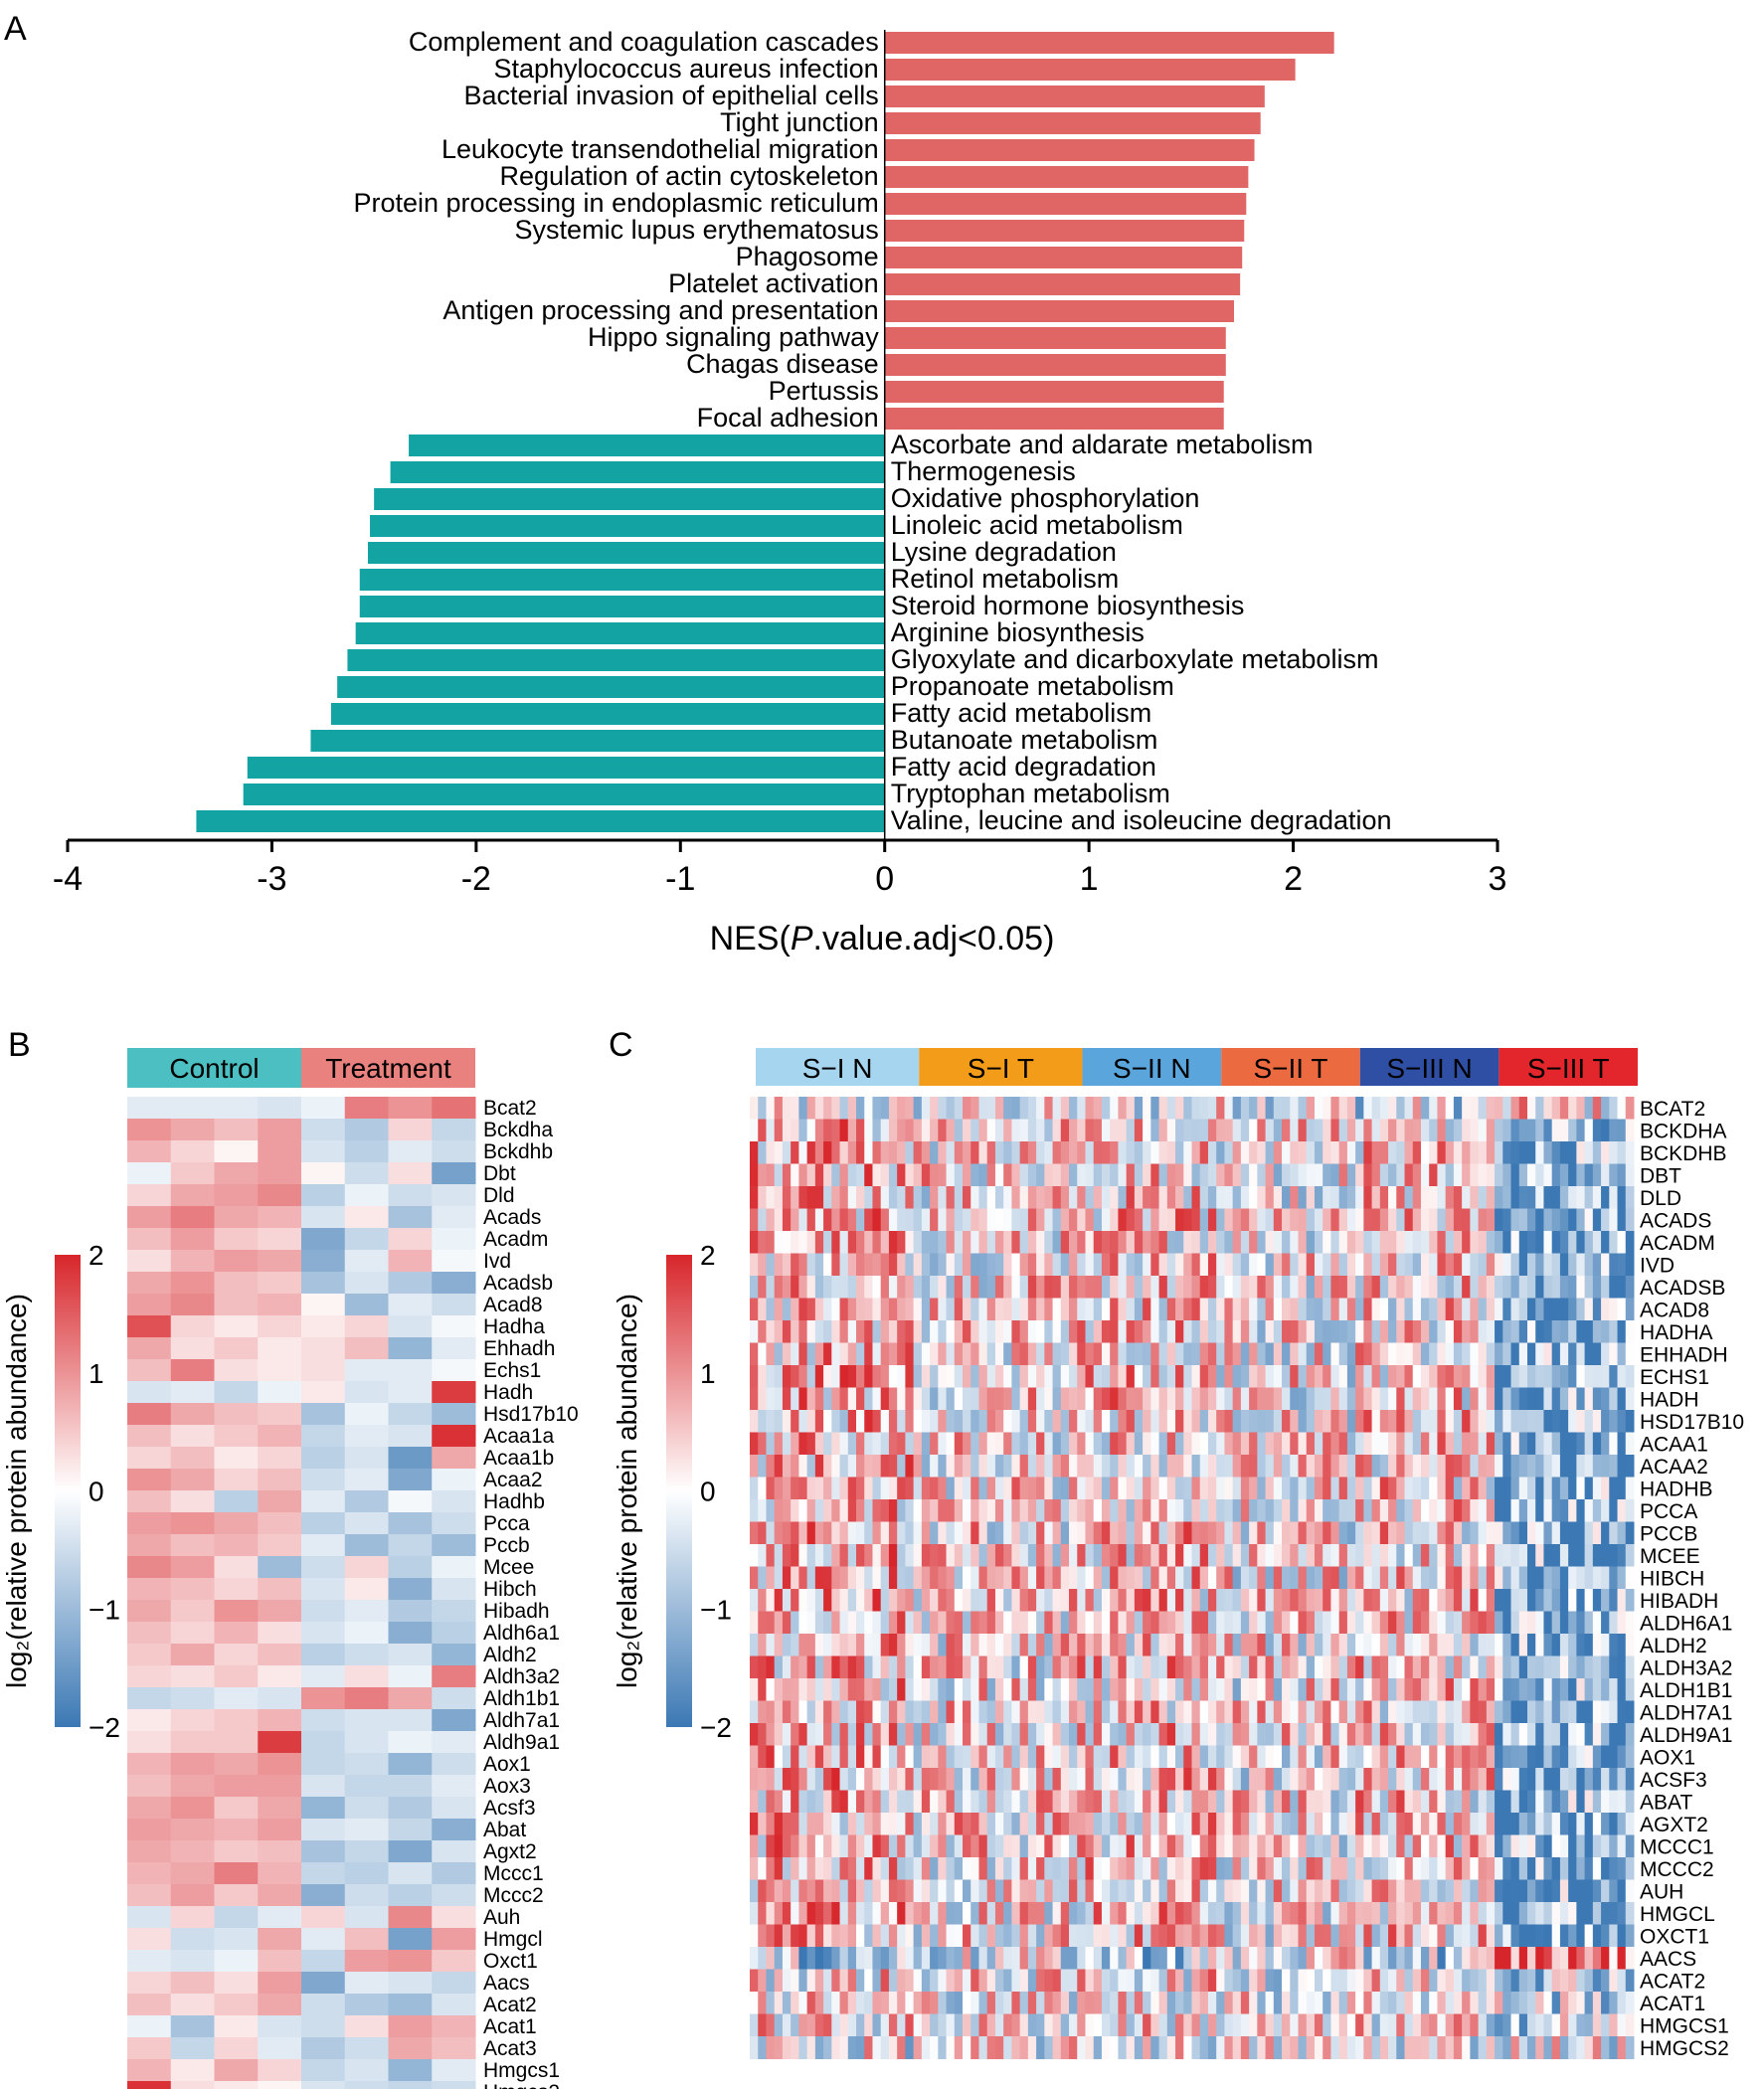 The height and width of the screenshot is (2089, 1764). What do you see at coordinates (1005, 579) in the screenshot?
I see `bar-label-20: Retinol metabolism` at bounding box center [1005, 579].